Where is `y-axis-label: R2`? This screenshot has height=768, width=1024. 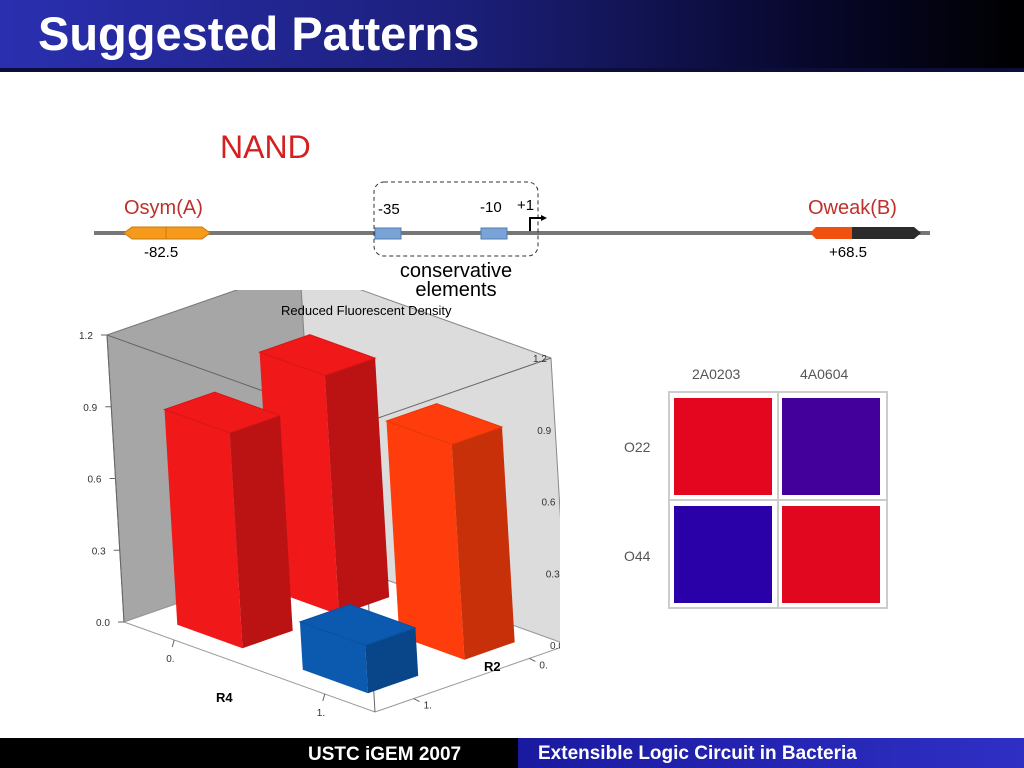
y-axis-label: R2 is located at coordinates (492, 666).